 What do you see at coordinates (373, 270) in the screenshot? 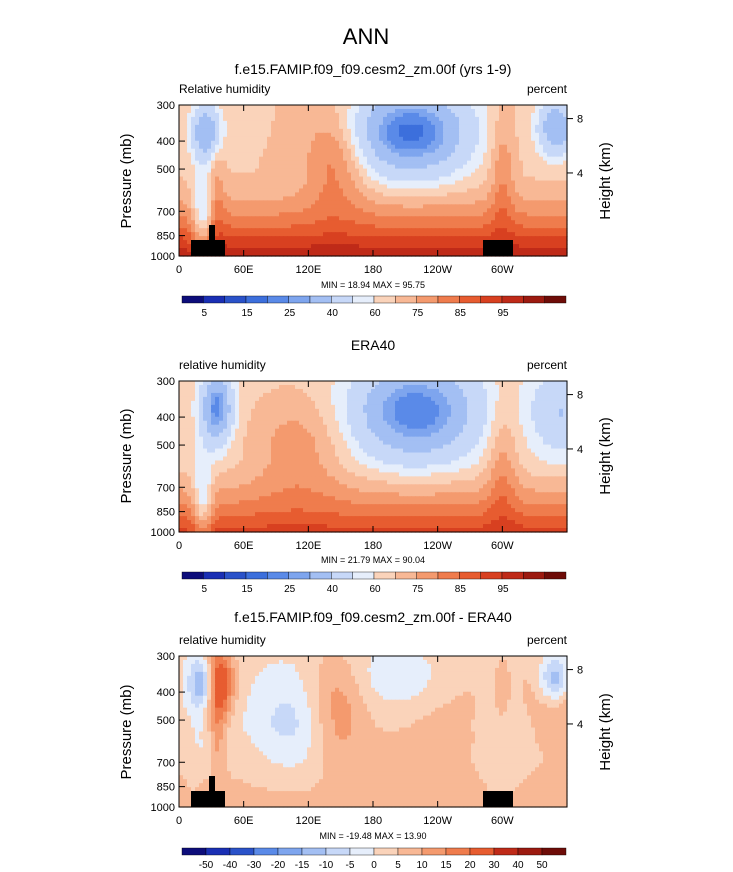
I see `x-tick-label: 180` at bounding box center [373, 270].